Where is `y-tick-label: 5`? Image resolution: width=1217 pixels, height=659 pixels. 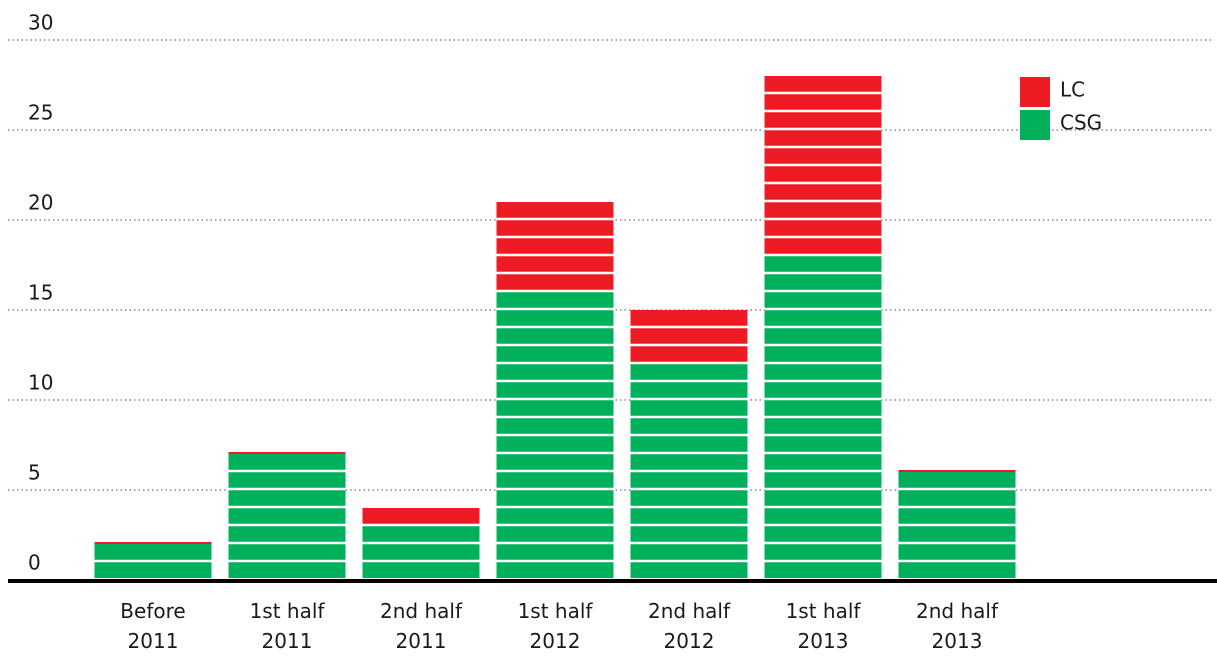 y-tick-label: 5 is located at coordinates (34, 473).